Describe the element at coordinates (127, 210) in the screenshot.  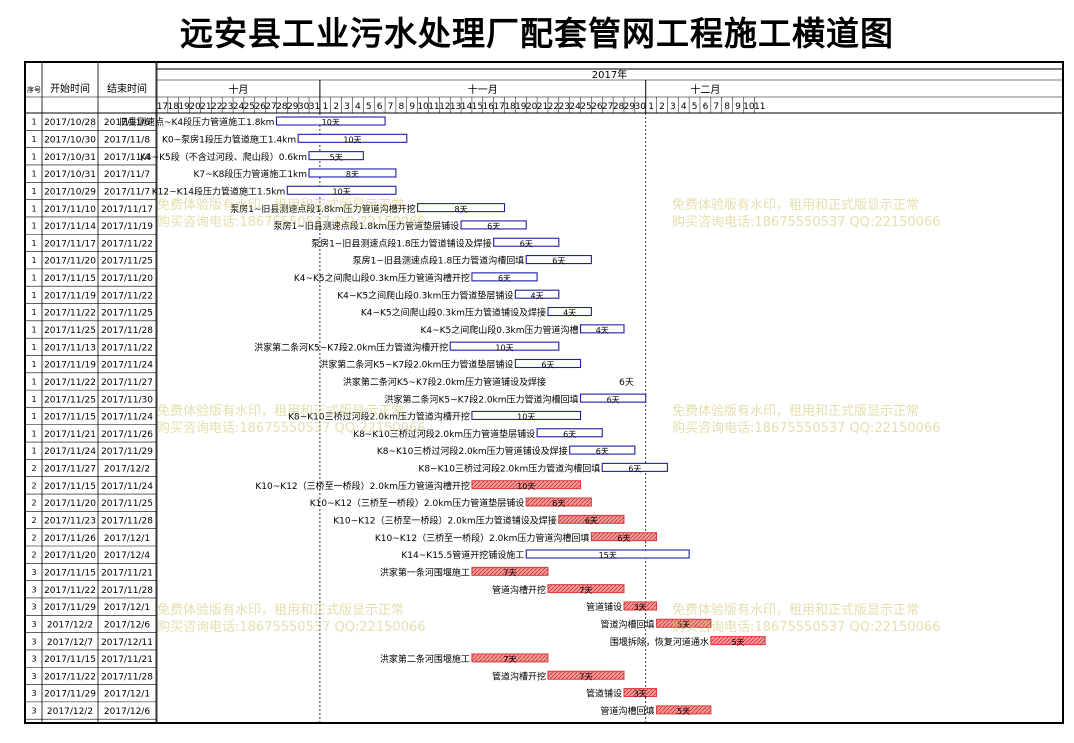
I see `row-end-date: 2017/11/17` at that location.